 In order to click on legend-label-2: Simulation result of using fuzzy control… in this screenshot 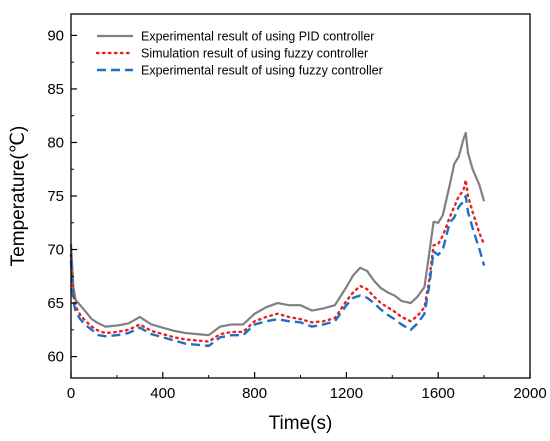, I will do `click(254, 54)`.